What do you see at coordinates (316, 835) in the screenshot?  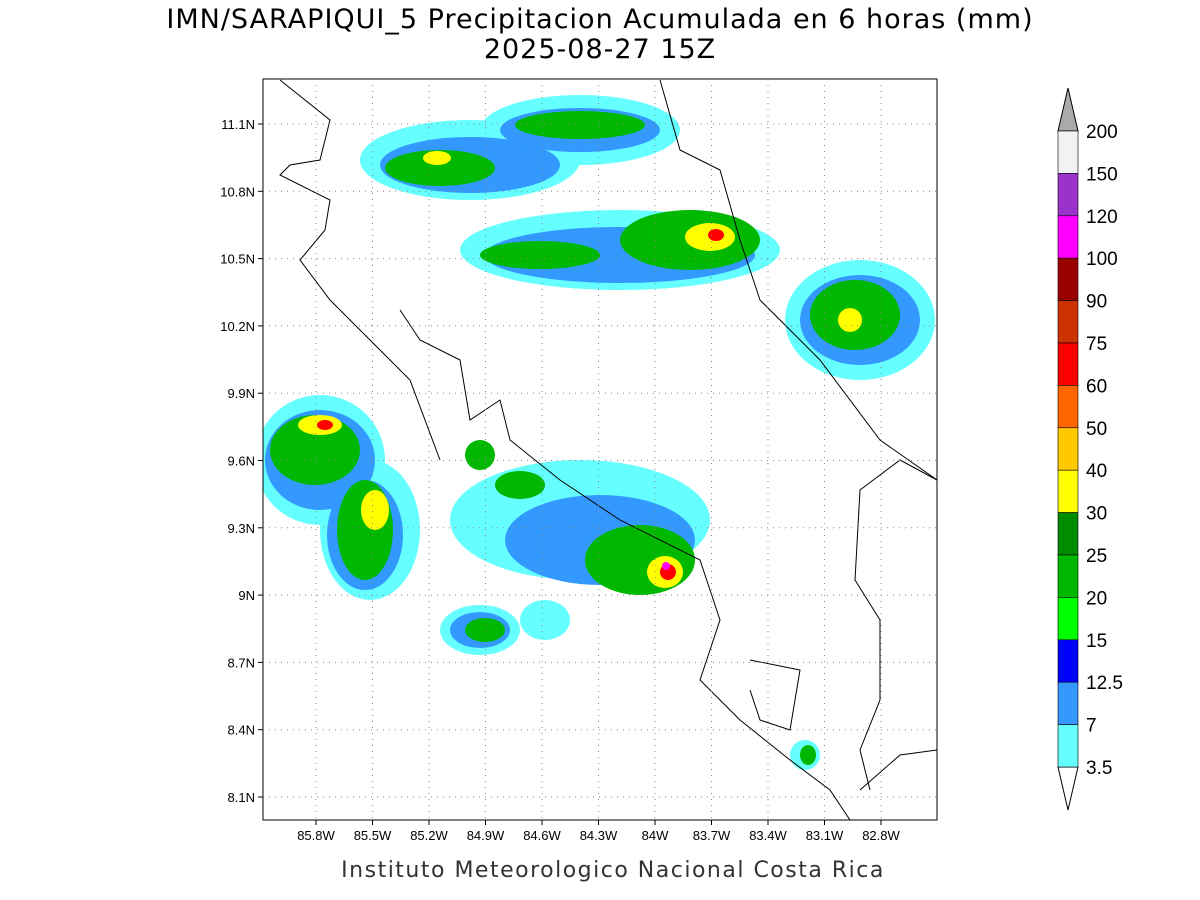 I see `lon-label: 85.8W` at bounding box center [316, 835].